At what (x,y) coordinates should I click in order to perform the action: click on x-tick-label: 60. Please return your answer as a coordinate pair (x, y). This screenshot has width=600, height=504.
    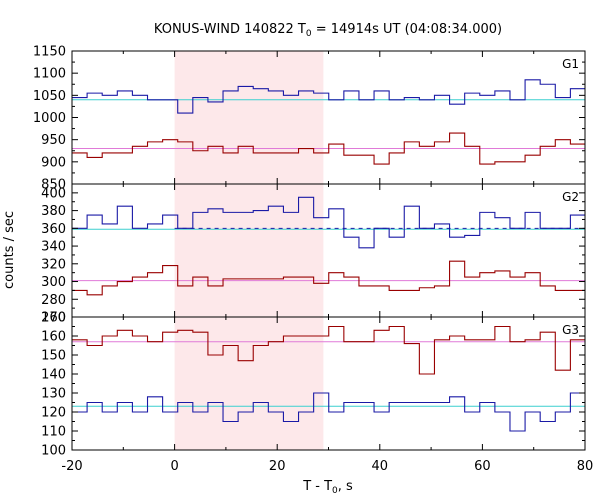
    Looking at the image, I should click on (482, 466).